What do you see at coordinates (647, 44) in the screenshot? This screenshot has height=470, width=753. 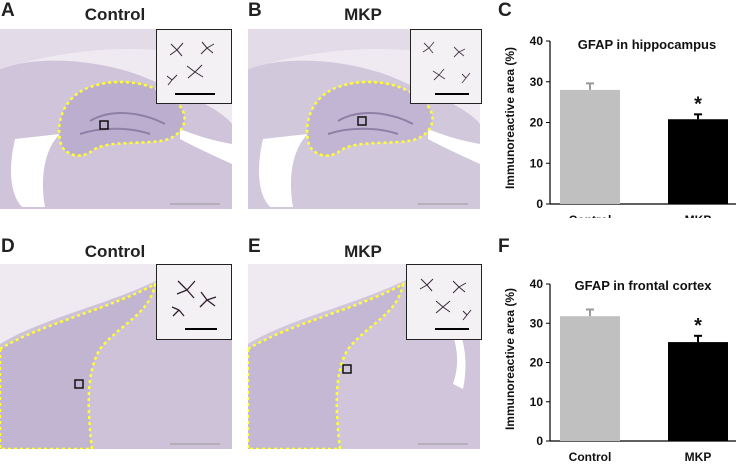 I see `chart-c-title: GFAP in hippocampus` at bounding box center [647, 44].